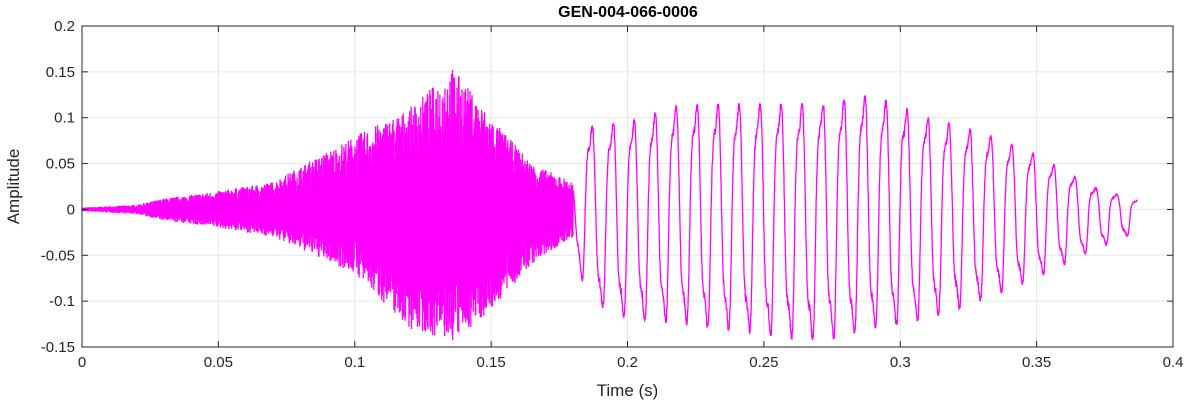 This screenshot has height=404, width=1188. Describe the element at coordinates (82, 362) in the screenshot. I see `x-tick-label: 0` at that location.